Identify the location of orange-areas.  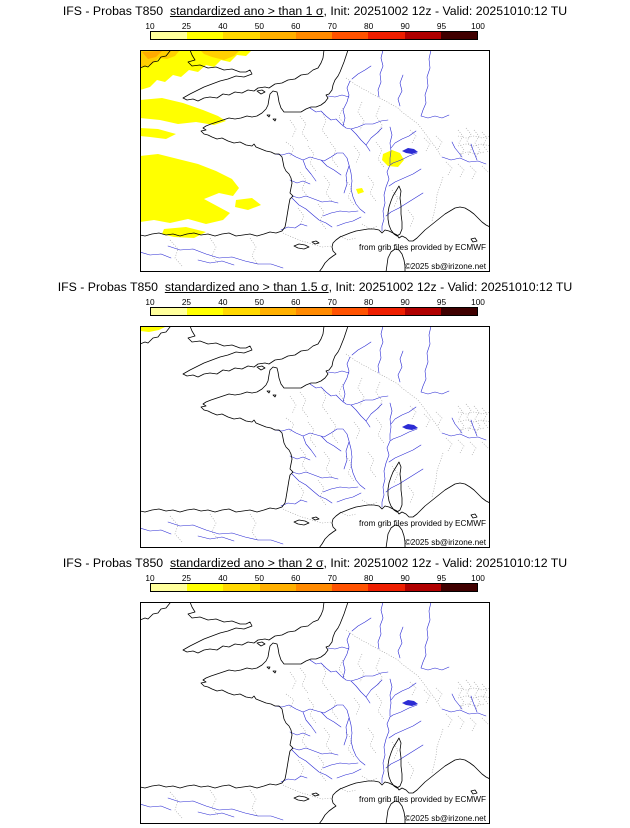
(190, 58).